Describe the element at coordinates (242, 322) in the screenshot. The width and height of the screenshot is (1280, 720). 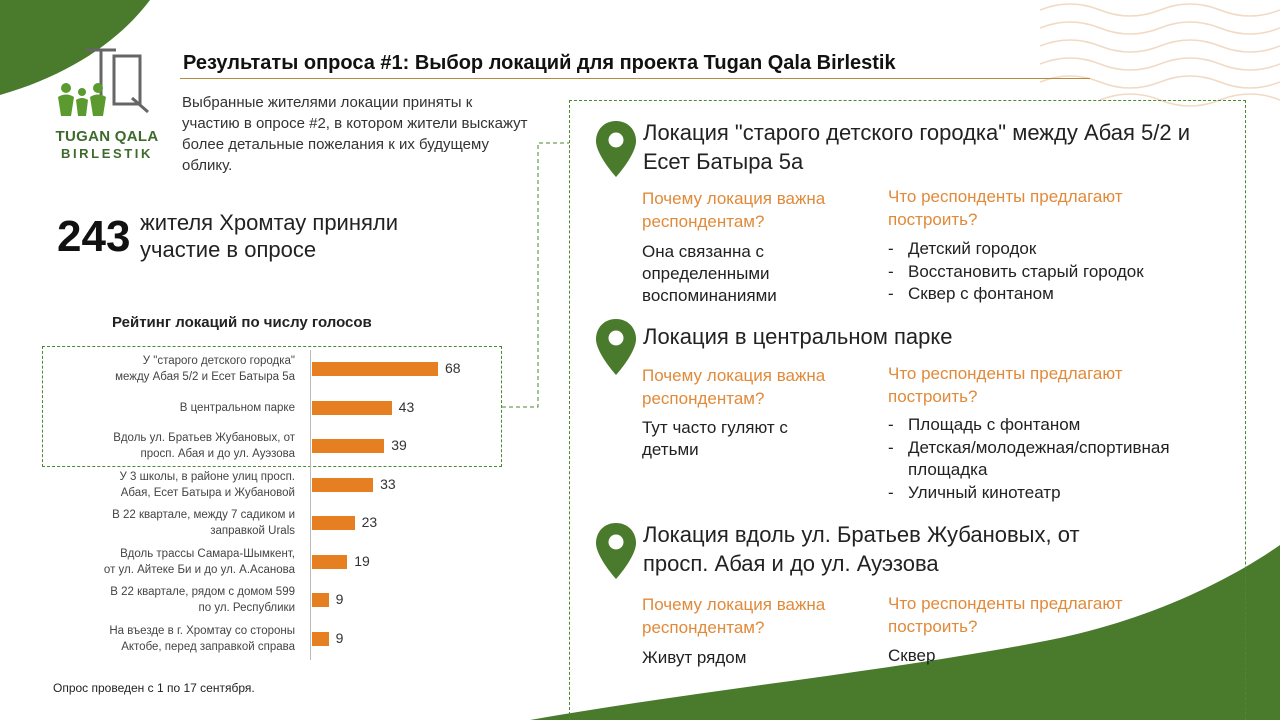
I see `chart-title: Рейтинг локаций по числу голосов` at that location.